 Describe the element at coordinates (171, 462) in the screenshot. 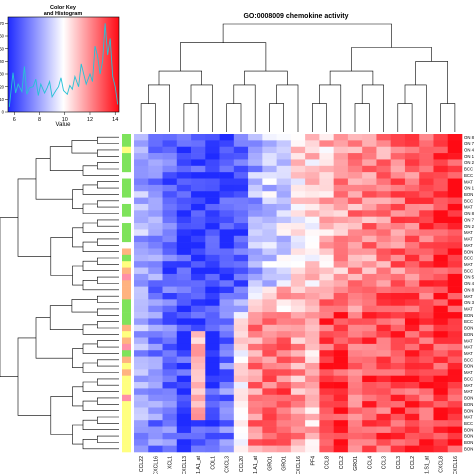

I see `column-label: XCL1` at that location.